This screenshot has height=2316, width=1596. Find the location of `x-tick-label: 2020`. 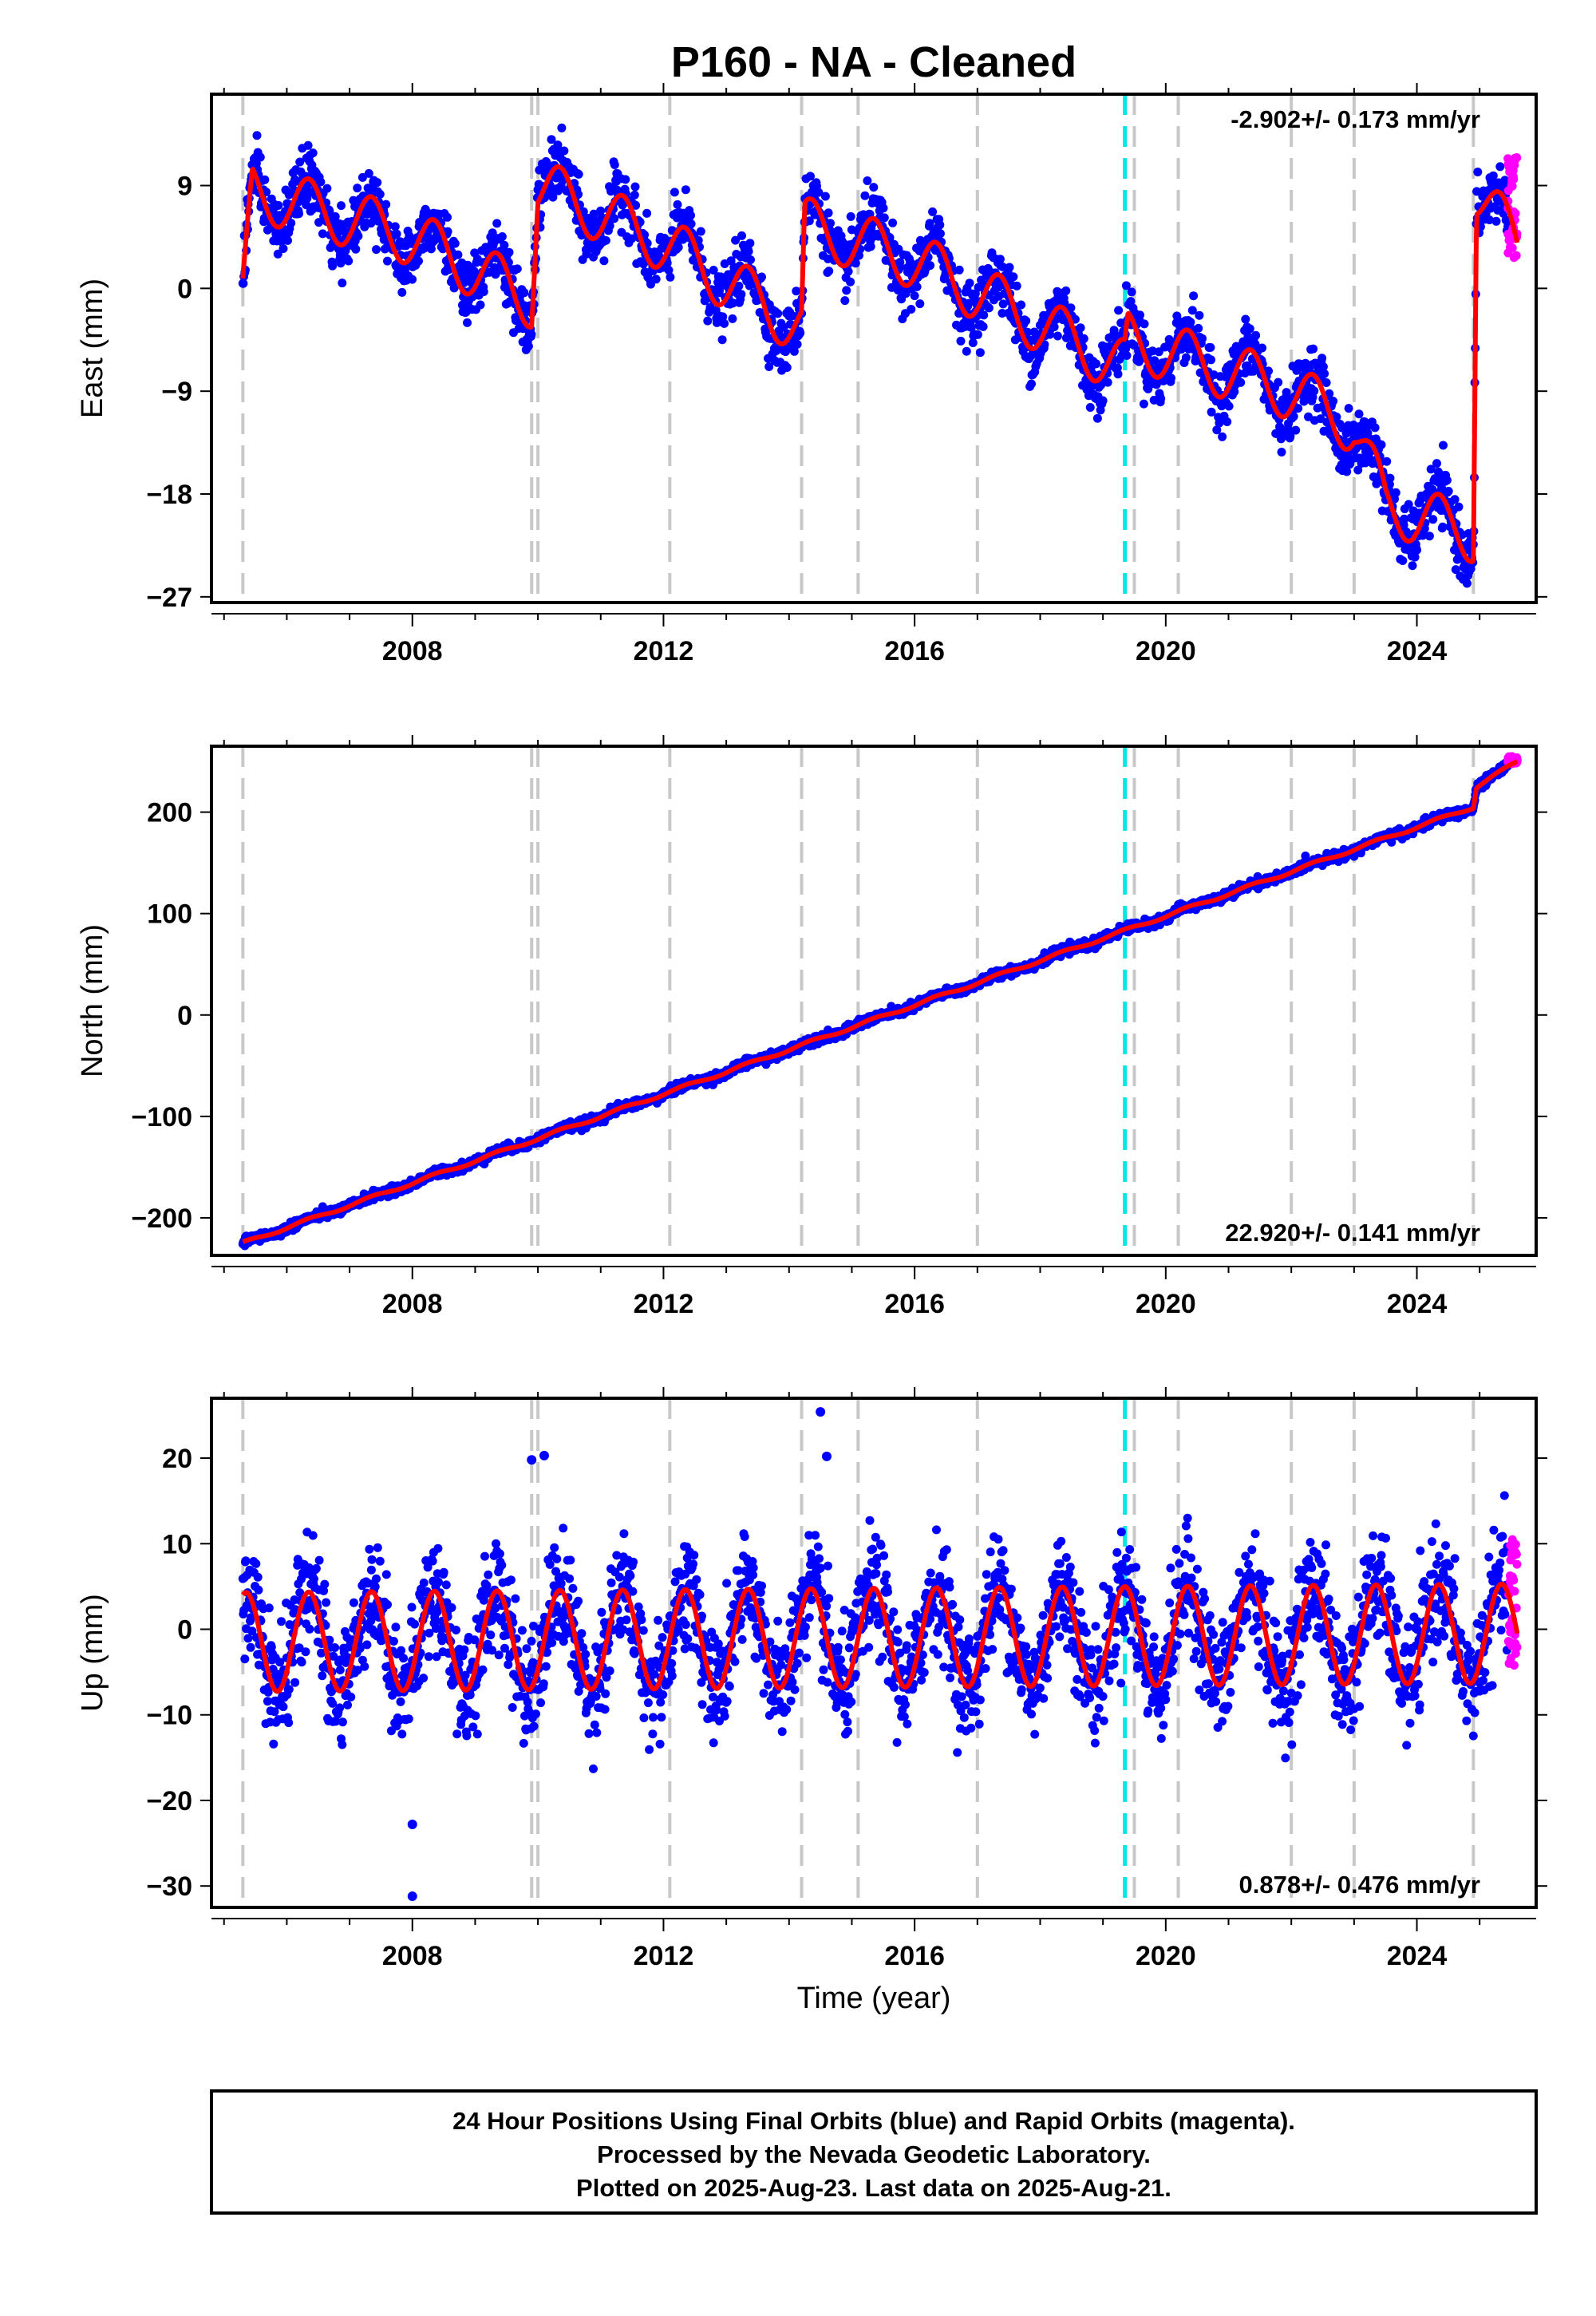

x-tick-label: 2020 is located at coordinates (1166, 651).